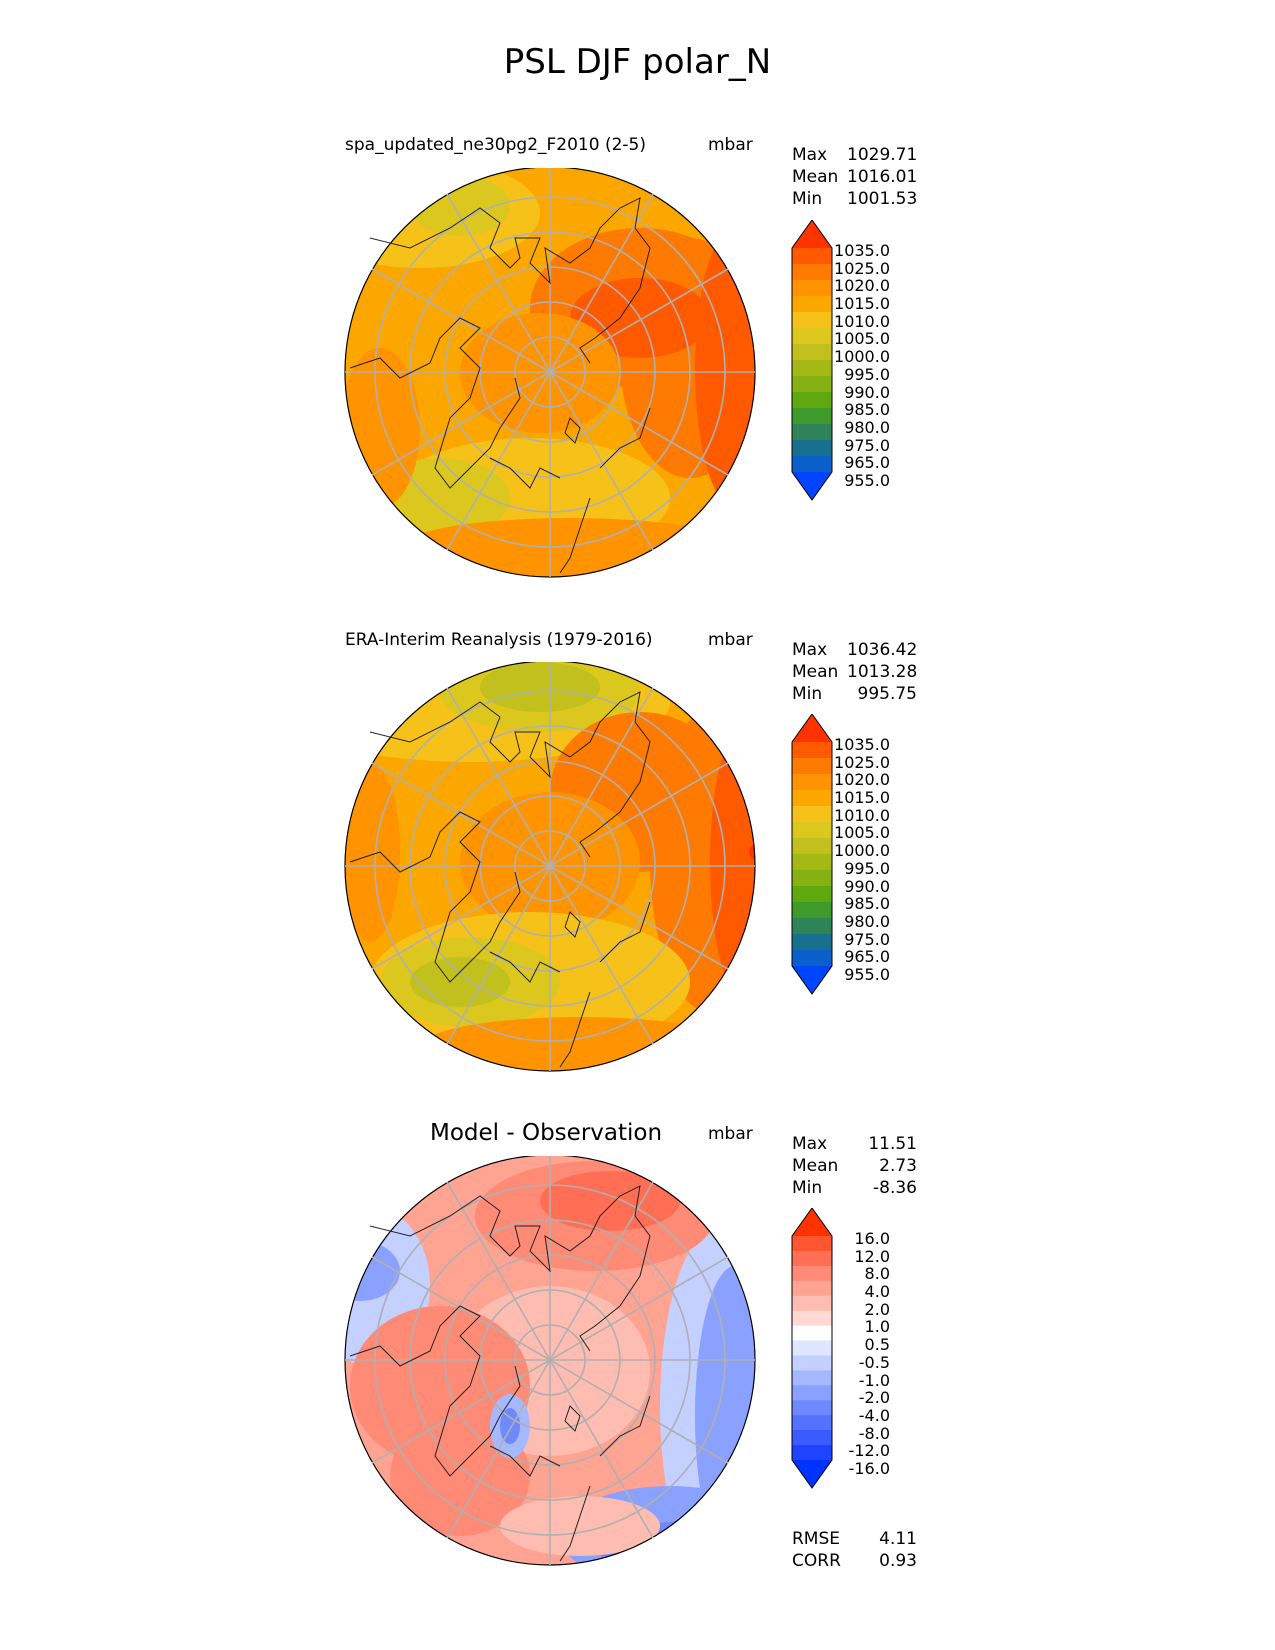 The height and width of the screenshot is (1650, 1275). What do you see at coordinates (867, 463) in the screenshot?
I see `cb1-label: 965.0` at bounding box center [867, 463].